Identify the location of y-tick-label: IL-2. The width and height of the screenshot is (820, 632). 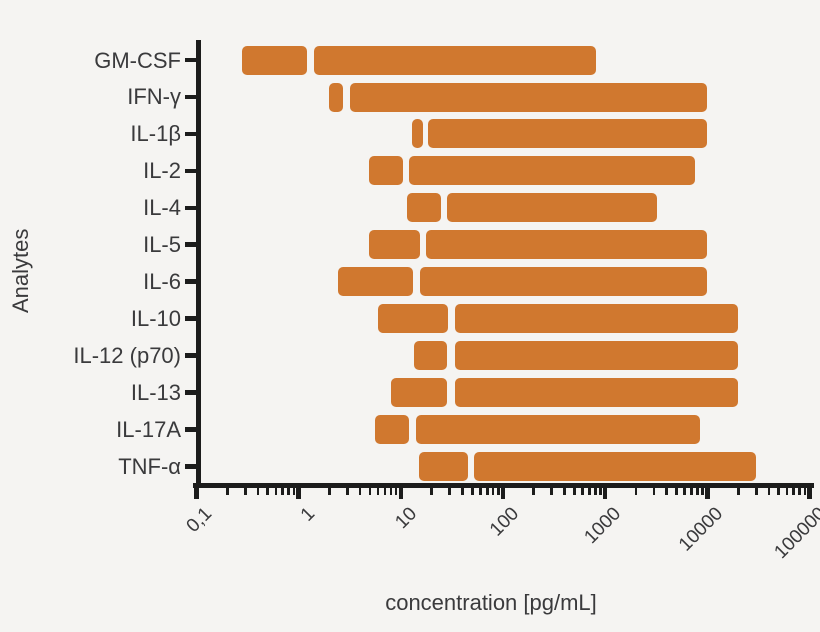
(162, 171).